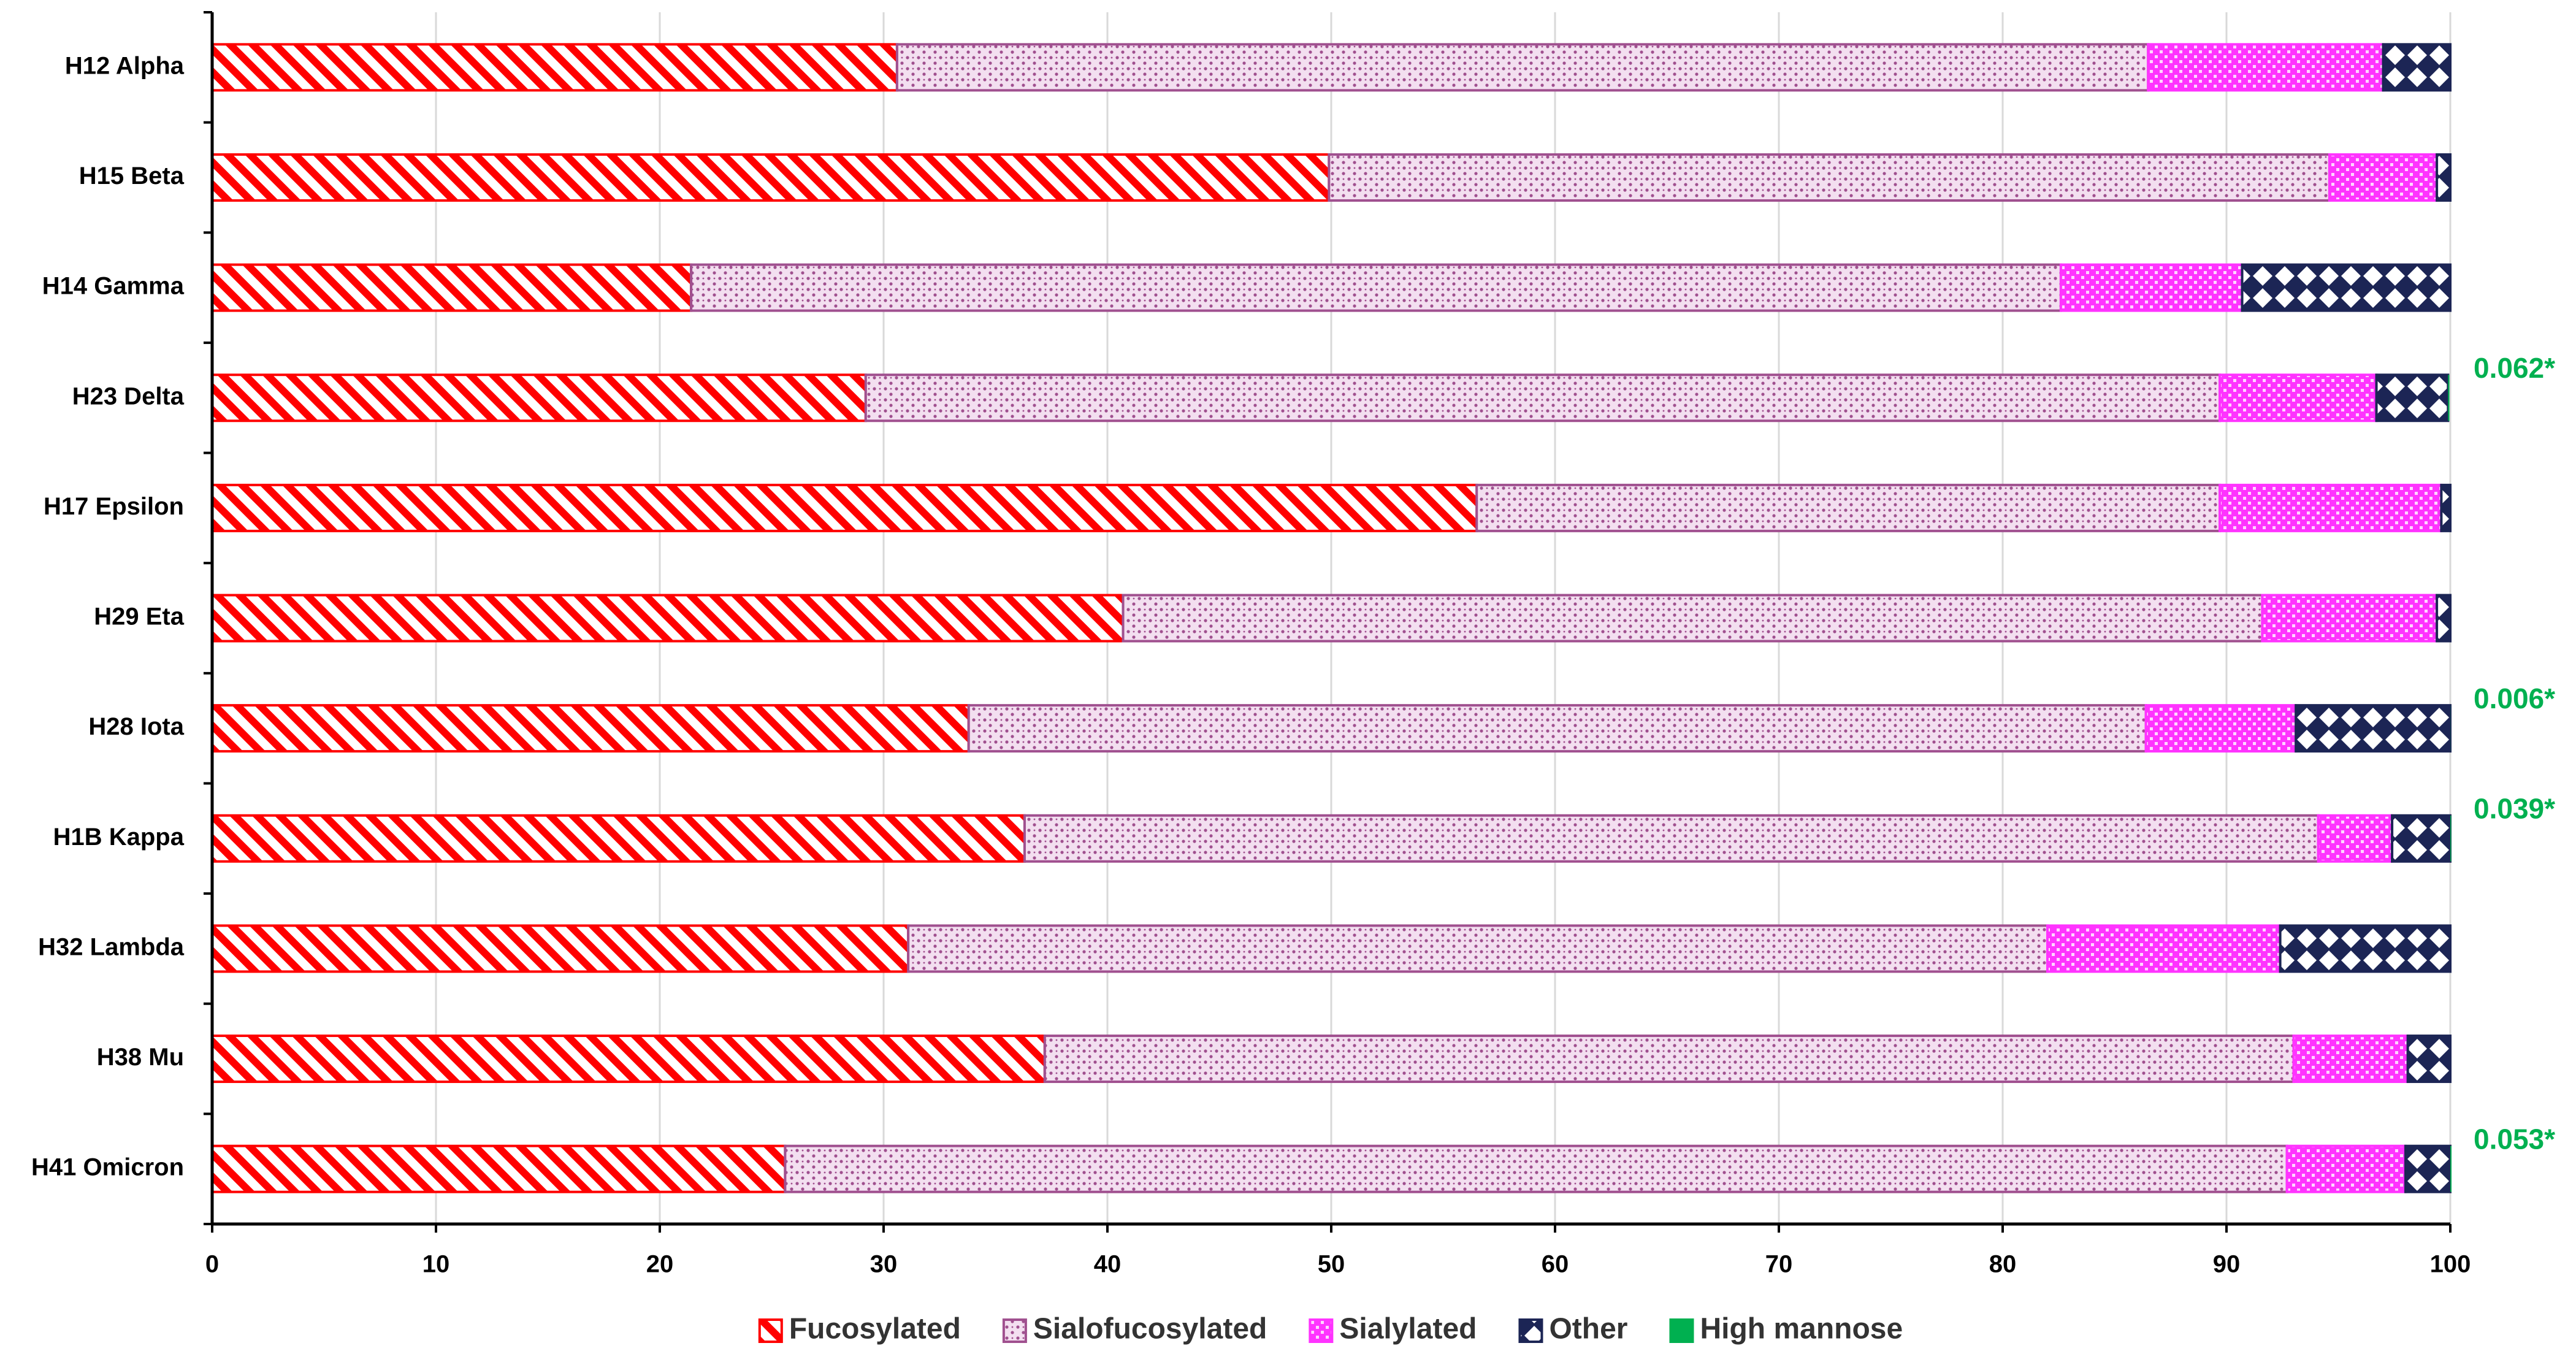 The height and width of the screenshot is (1362, 2576). What do you see at coordinates (2227, 1264) in the screenshot?
I see `x-tick-label: 90` at bounding box center [2227, 1264].